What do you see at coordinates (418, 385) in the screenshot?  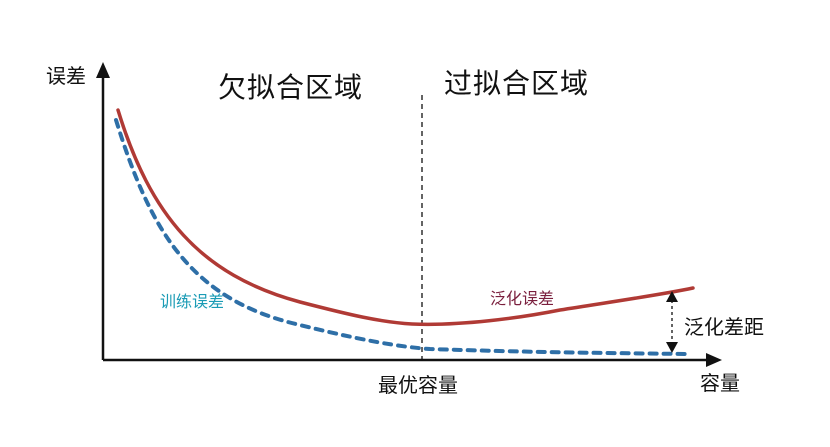 I see `optimal-capacity-label: 最优容量` at bounding box center [418, 385].